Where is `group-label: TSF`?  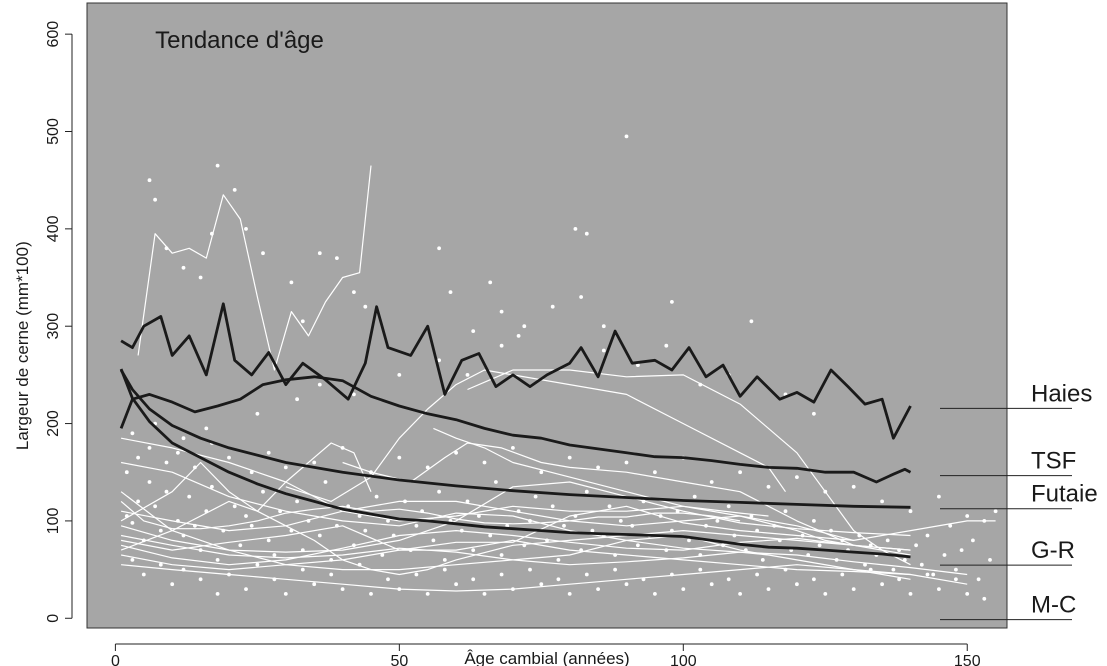
group-label: TSF is located at coordinates (1053, 461).